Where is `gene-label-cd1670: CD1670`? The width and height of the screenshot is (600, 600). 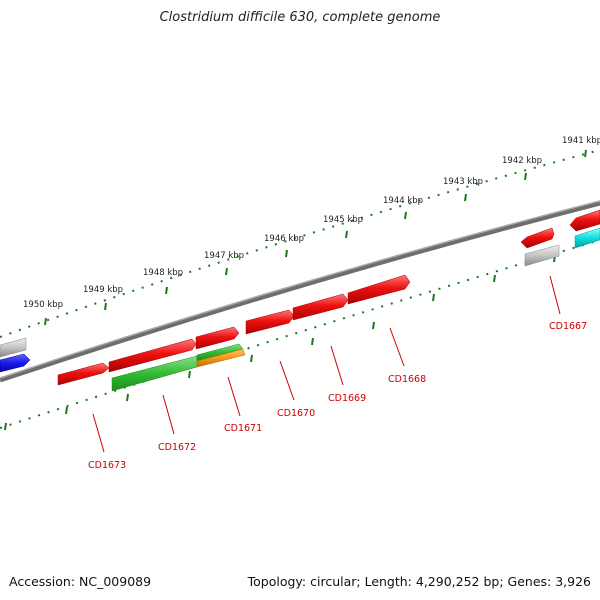
gene-label-cd1670: CD1670 is located at coordinates (296, 413).